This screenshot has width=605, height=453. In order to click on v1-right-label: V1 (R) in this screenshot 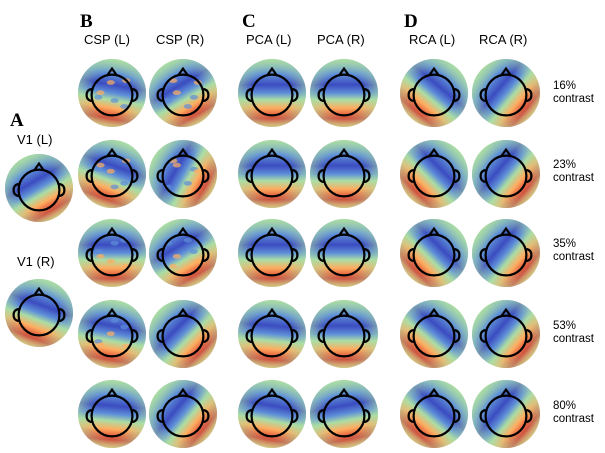, I will do `click(36, 261)`.